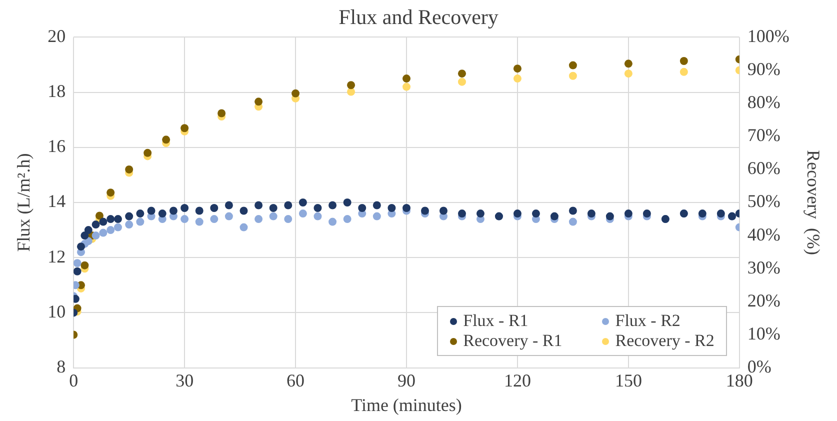 The width and height of the screenshot is (837, 421). Describe the element at coordinates (763, 234) in the screenshot. I see `y2-tick-label: 40%` at that location.